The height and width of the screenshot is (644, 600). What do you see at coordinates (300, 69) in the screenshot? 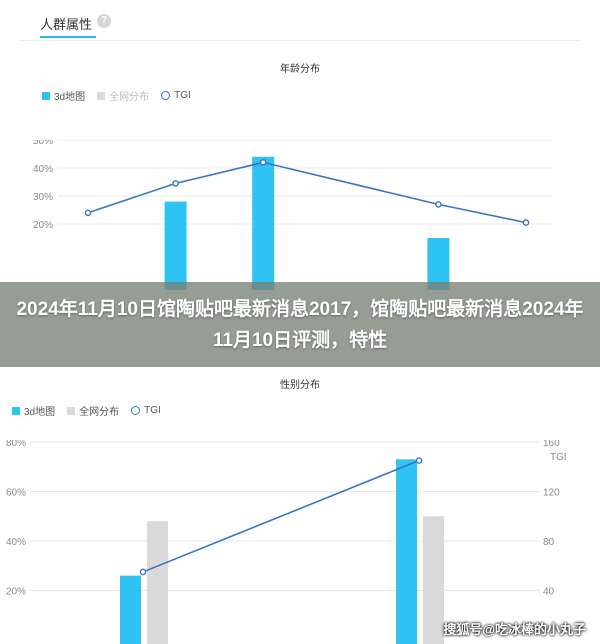
I see `age-chart-title: 年龄分布` at bounding box center [300, 69].